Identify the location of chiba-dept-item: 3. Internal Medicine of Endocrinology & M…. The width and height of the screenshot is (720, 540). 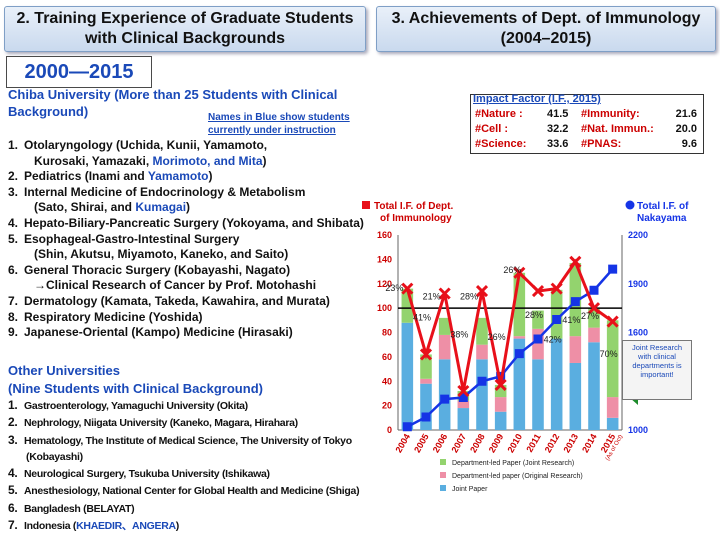
(193, 200).